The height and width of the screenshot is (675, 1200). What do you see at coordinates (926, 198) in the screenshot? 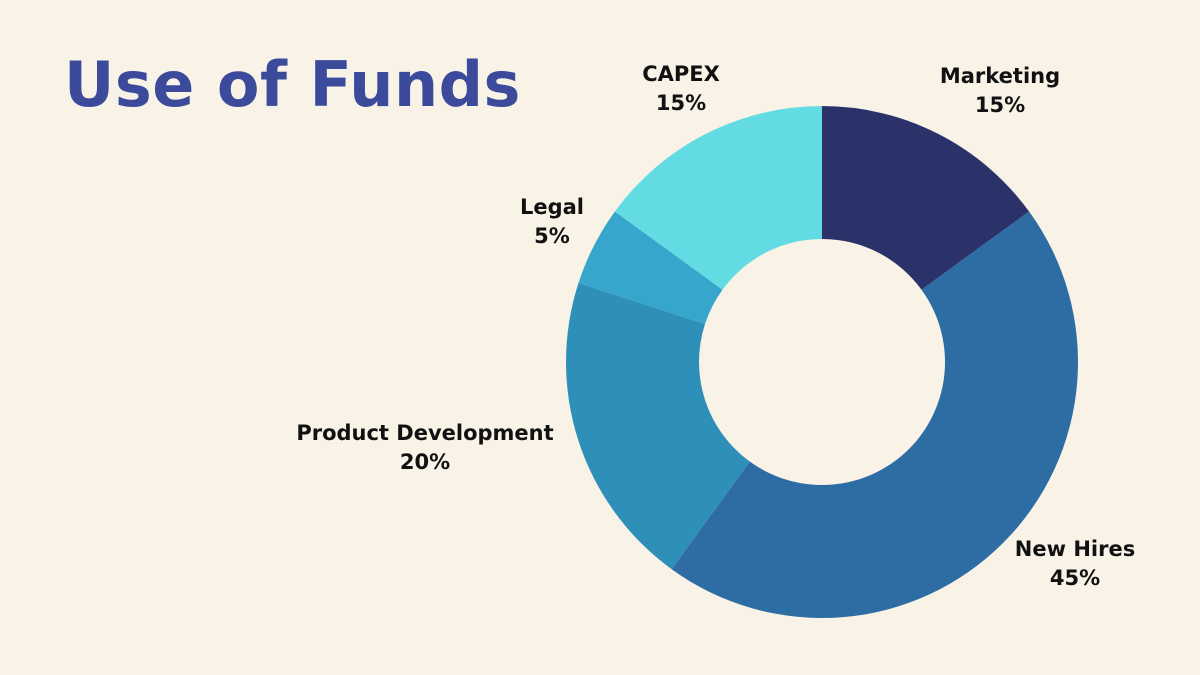
I see `slice-marketing` at bounding box center [926, 198].